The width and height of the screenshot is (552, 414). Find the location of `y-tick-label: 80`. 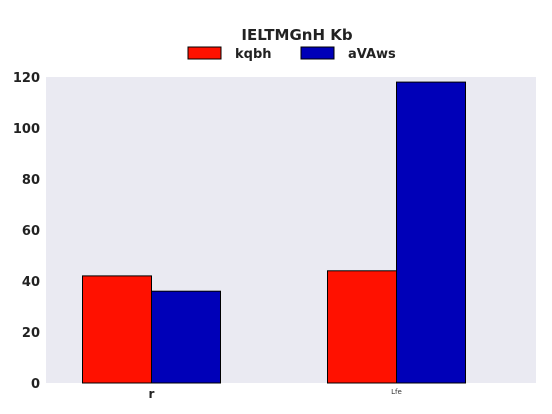

y-tick-label: 80 is located at coordinates (31, 180).